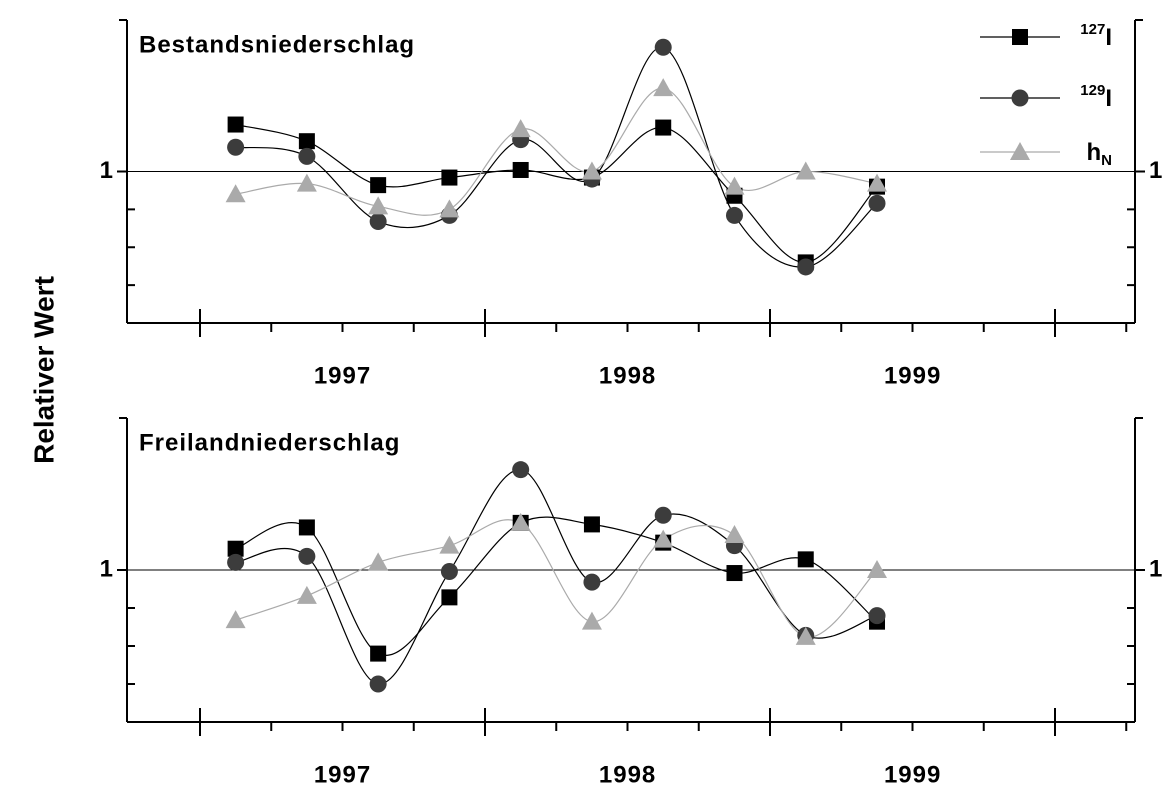 This screenshot has height=785, width=1173. Describe the element at coordinates (1096, 97) in the screenshot. I see `legend-label: 129I` at that location.